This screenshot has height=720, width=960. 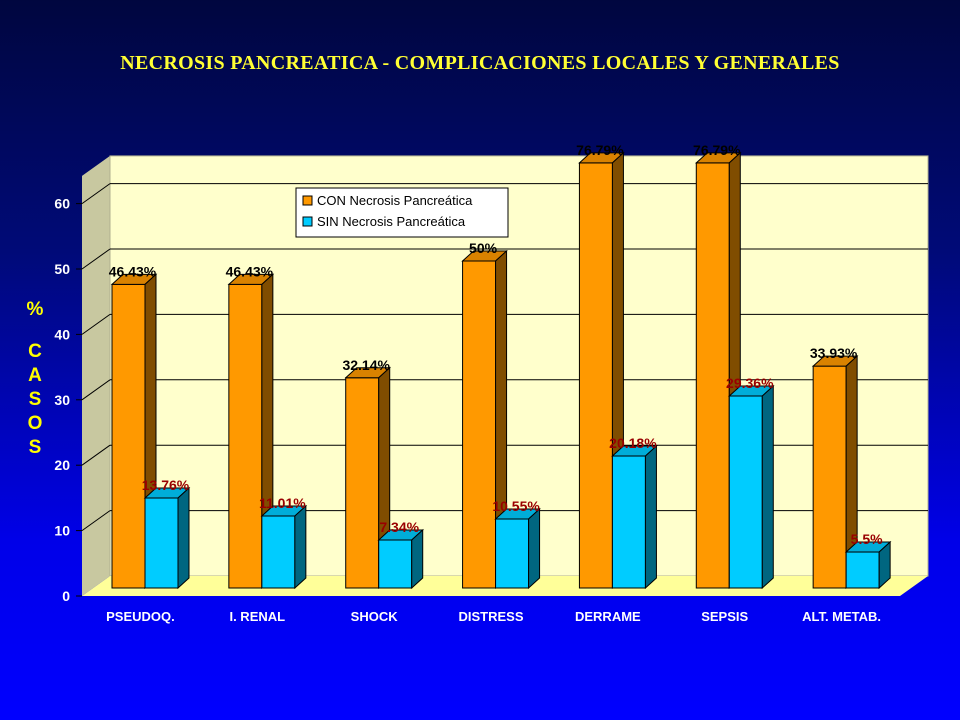 What do you see at coordinates (62, 204) in the screenshot?
I see `y-tick-label: 60` at bounding box center [62, 204].